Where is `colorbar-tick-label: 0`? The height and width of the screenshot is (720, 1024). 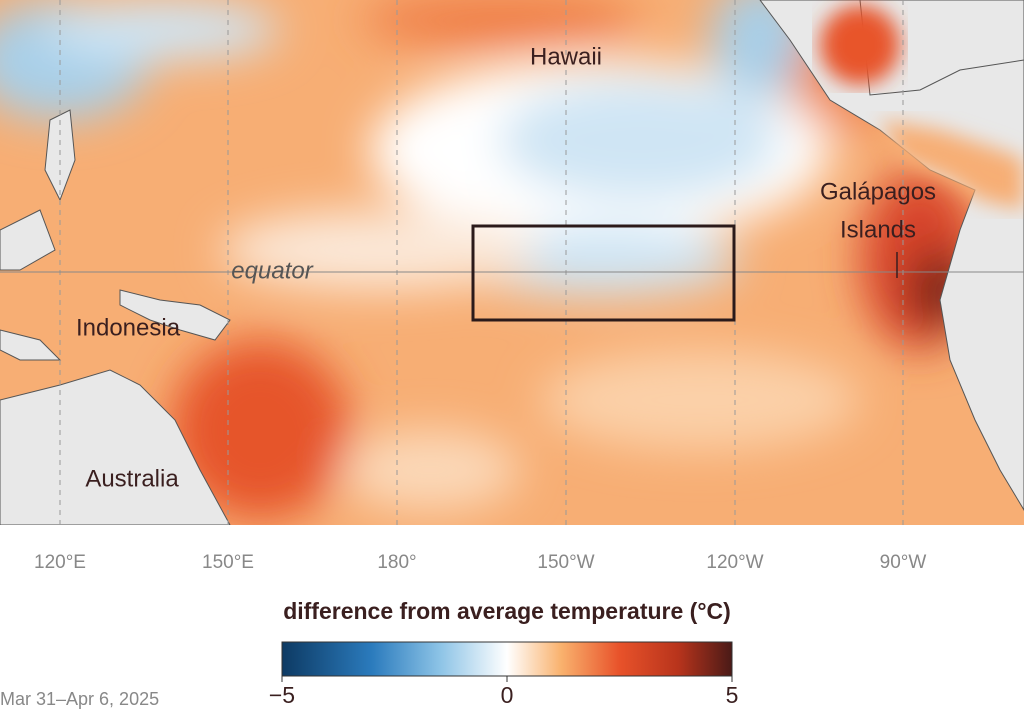 colorbar-tick-label: 0 is located at coordinates (507, 695).